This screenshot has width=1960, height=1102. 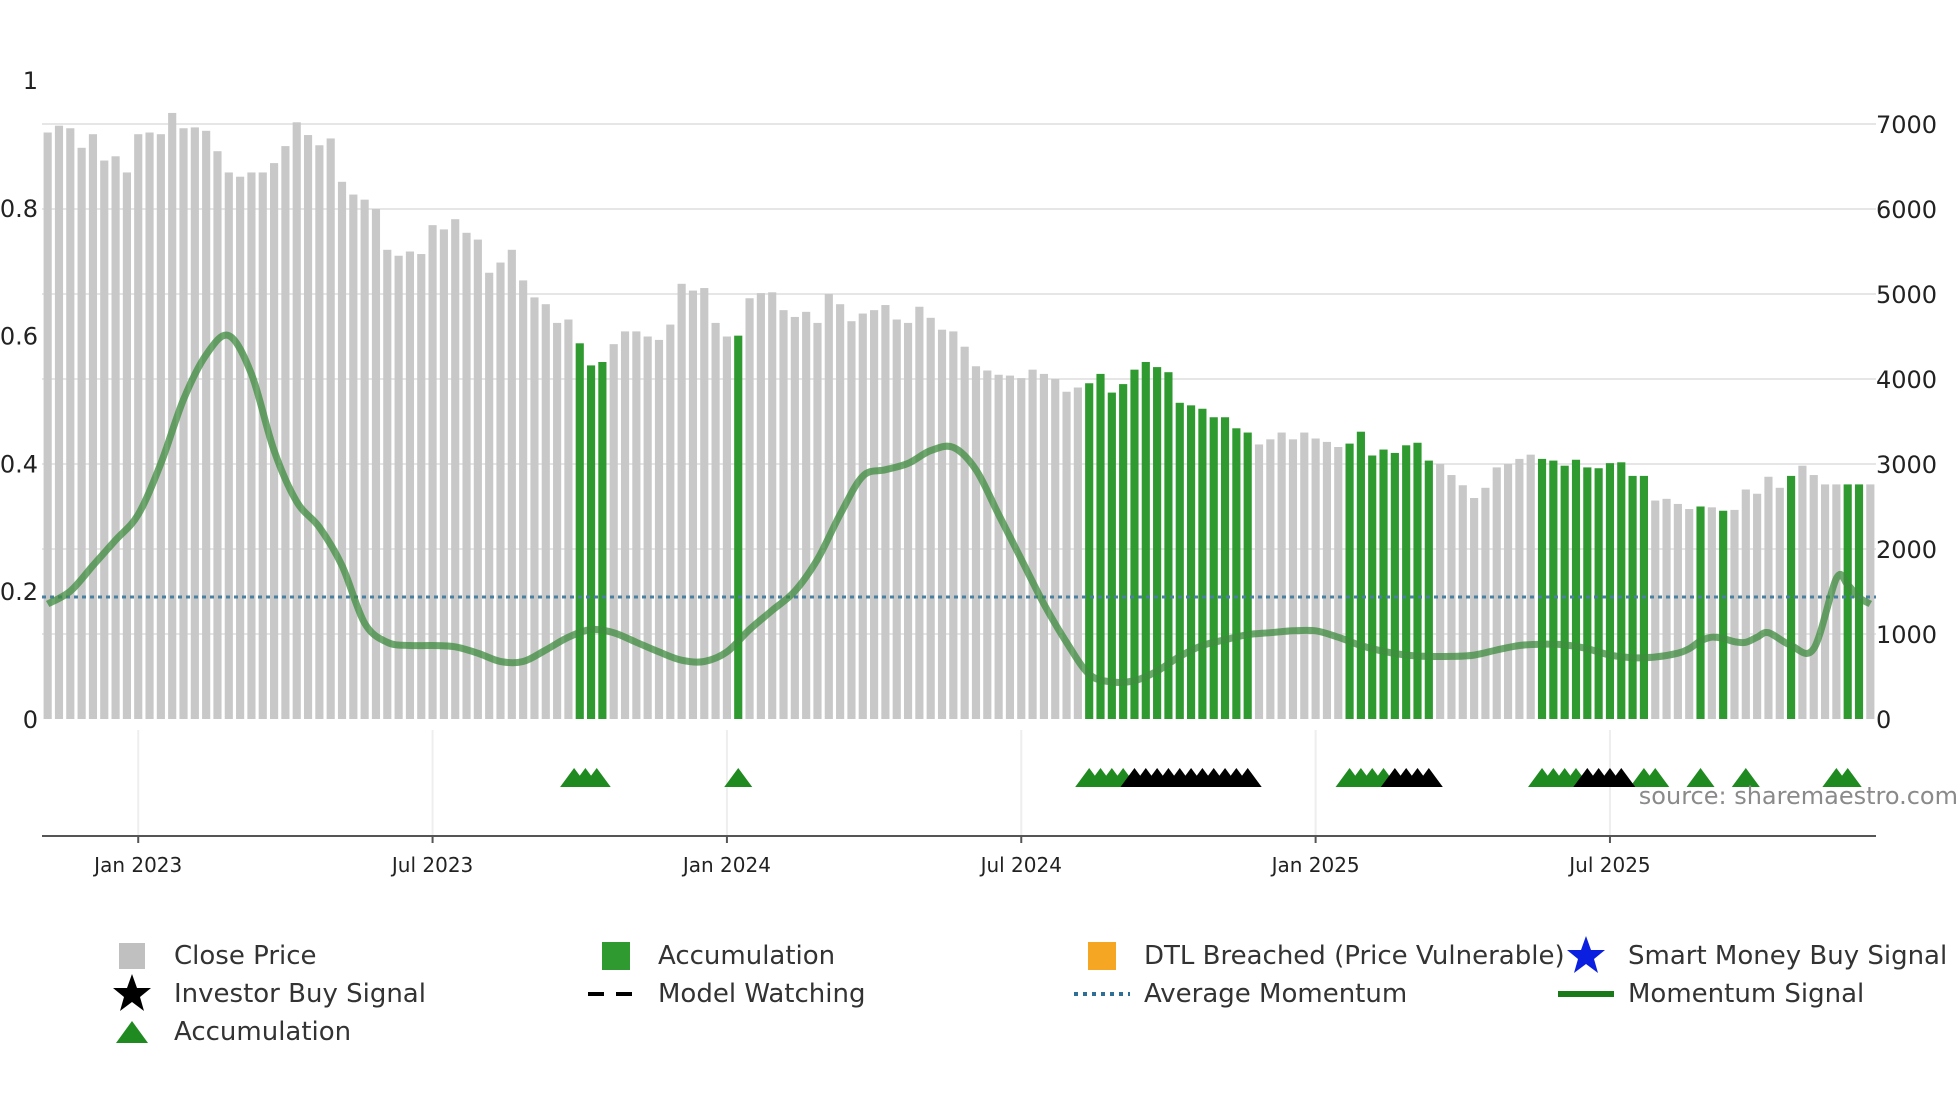 What do you see at coordinates (226, 1032) in the screenshot?
I see `legend-accumulation-marker: Accumulation` at bounding box center [226, 1032].